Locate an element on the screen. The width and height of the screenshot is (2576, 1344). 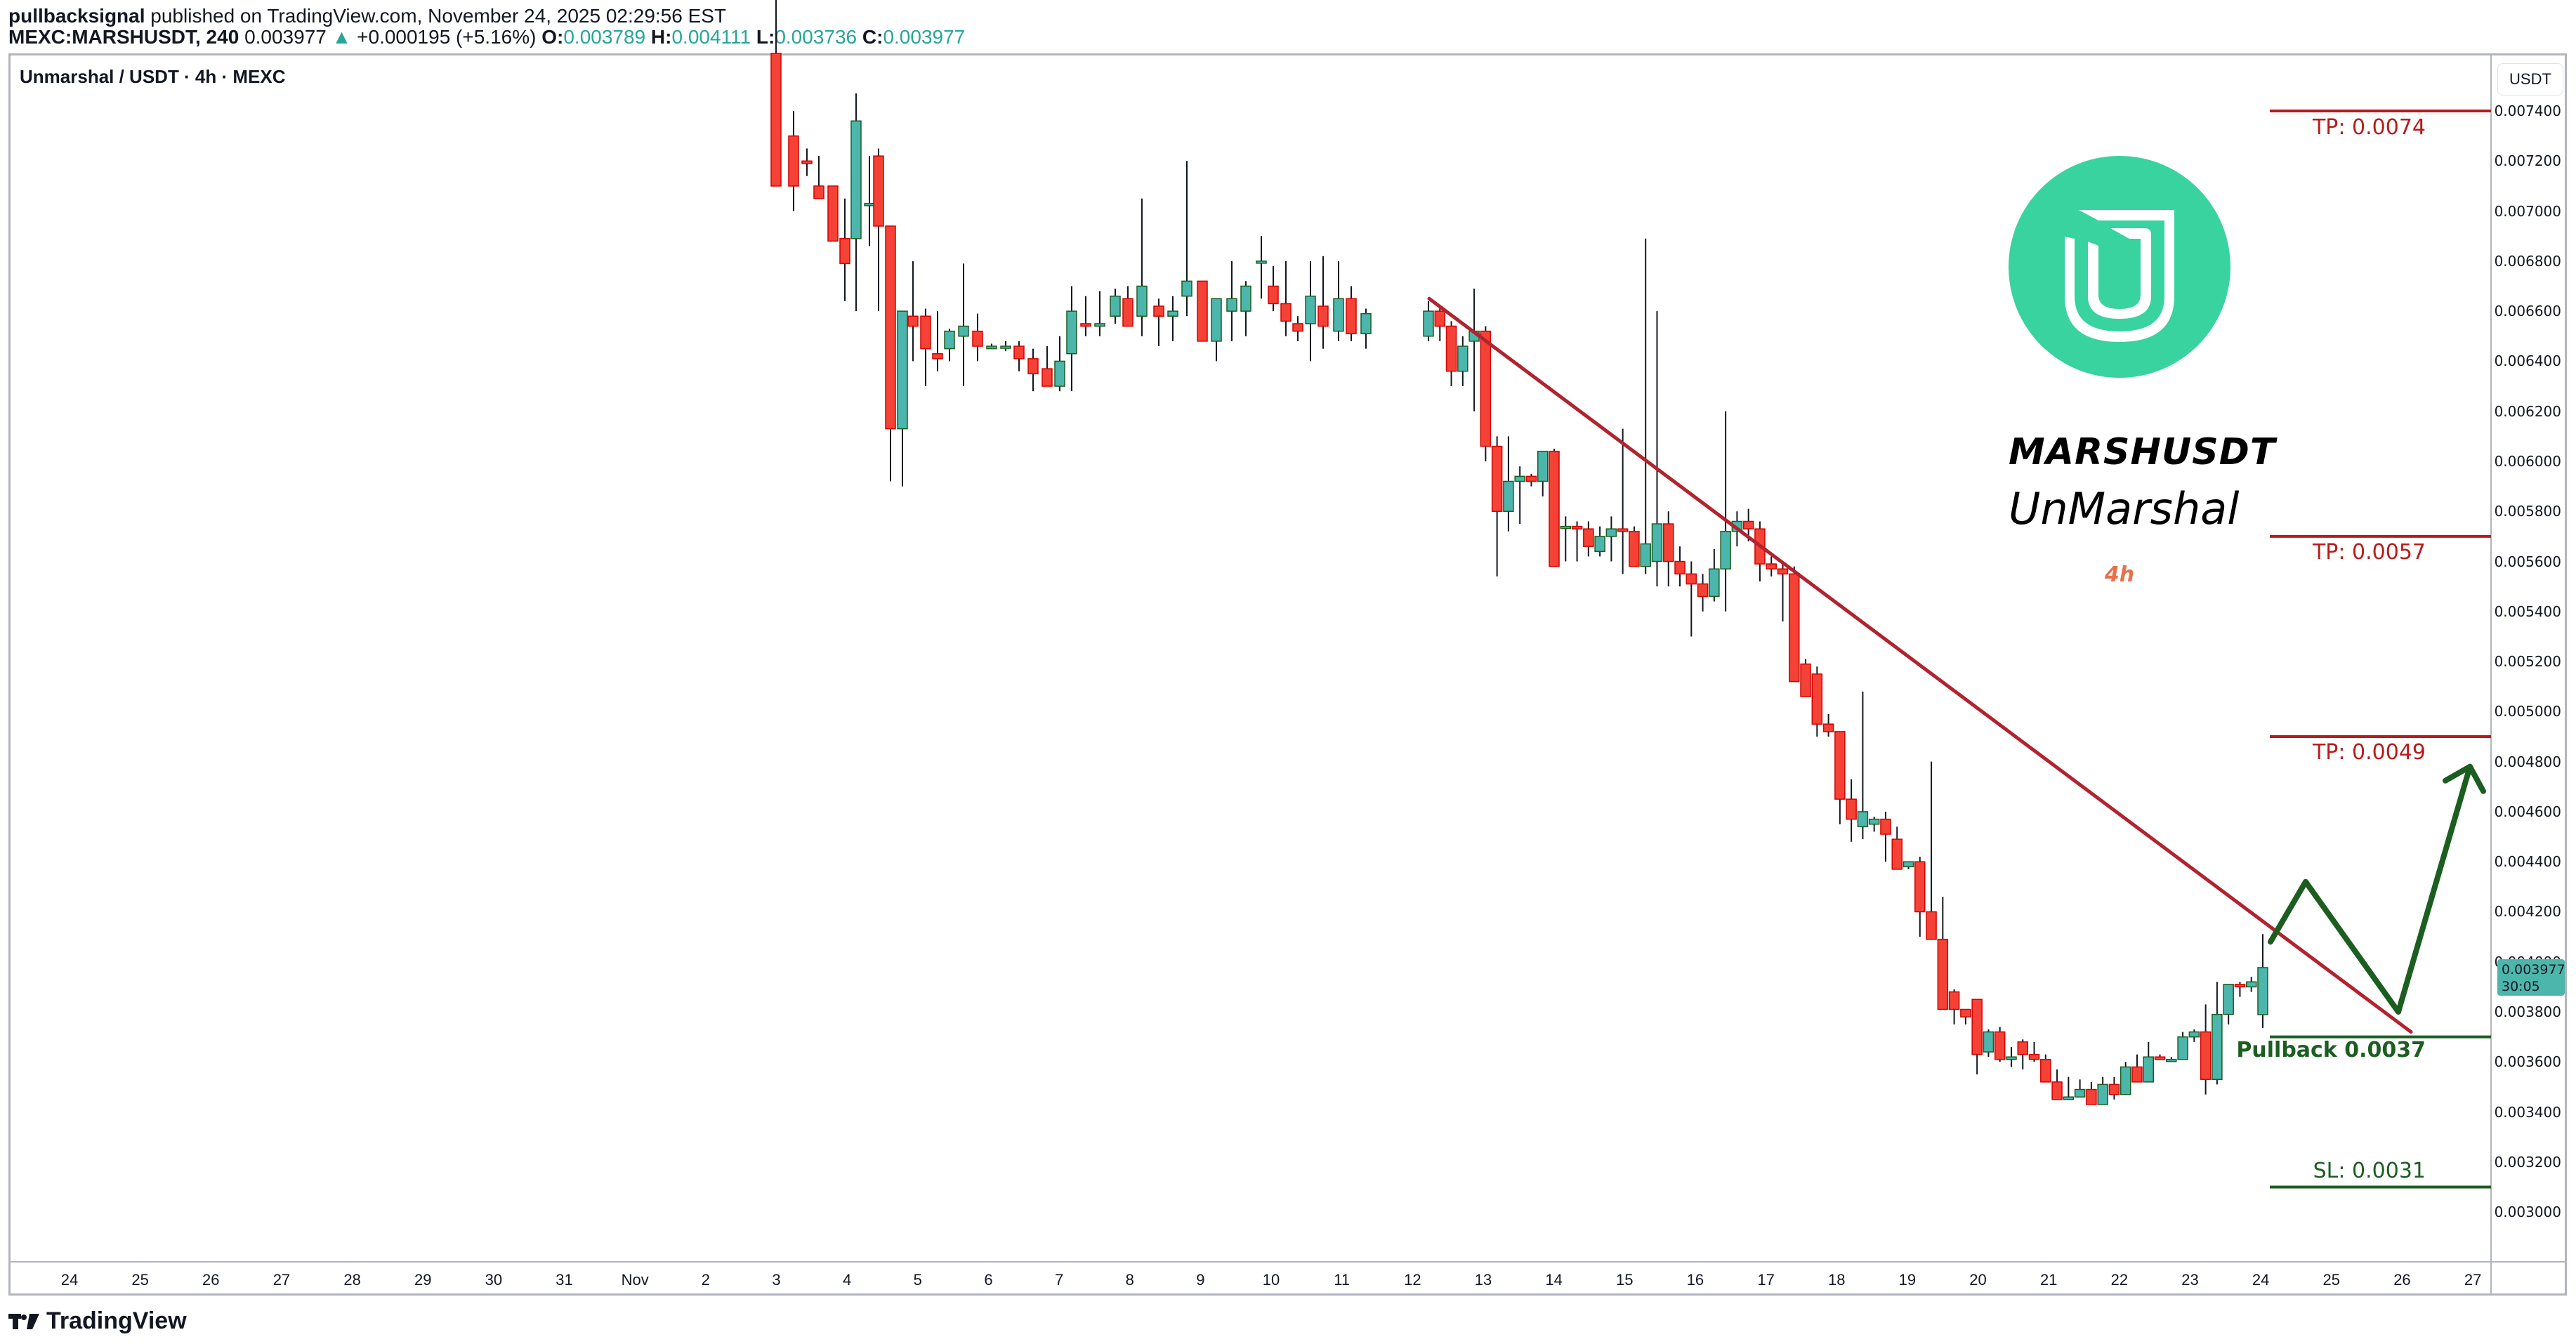
price-tick: 0.004200 is located at coordinates (2527, 912).